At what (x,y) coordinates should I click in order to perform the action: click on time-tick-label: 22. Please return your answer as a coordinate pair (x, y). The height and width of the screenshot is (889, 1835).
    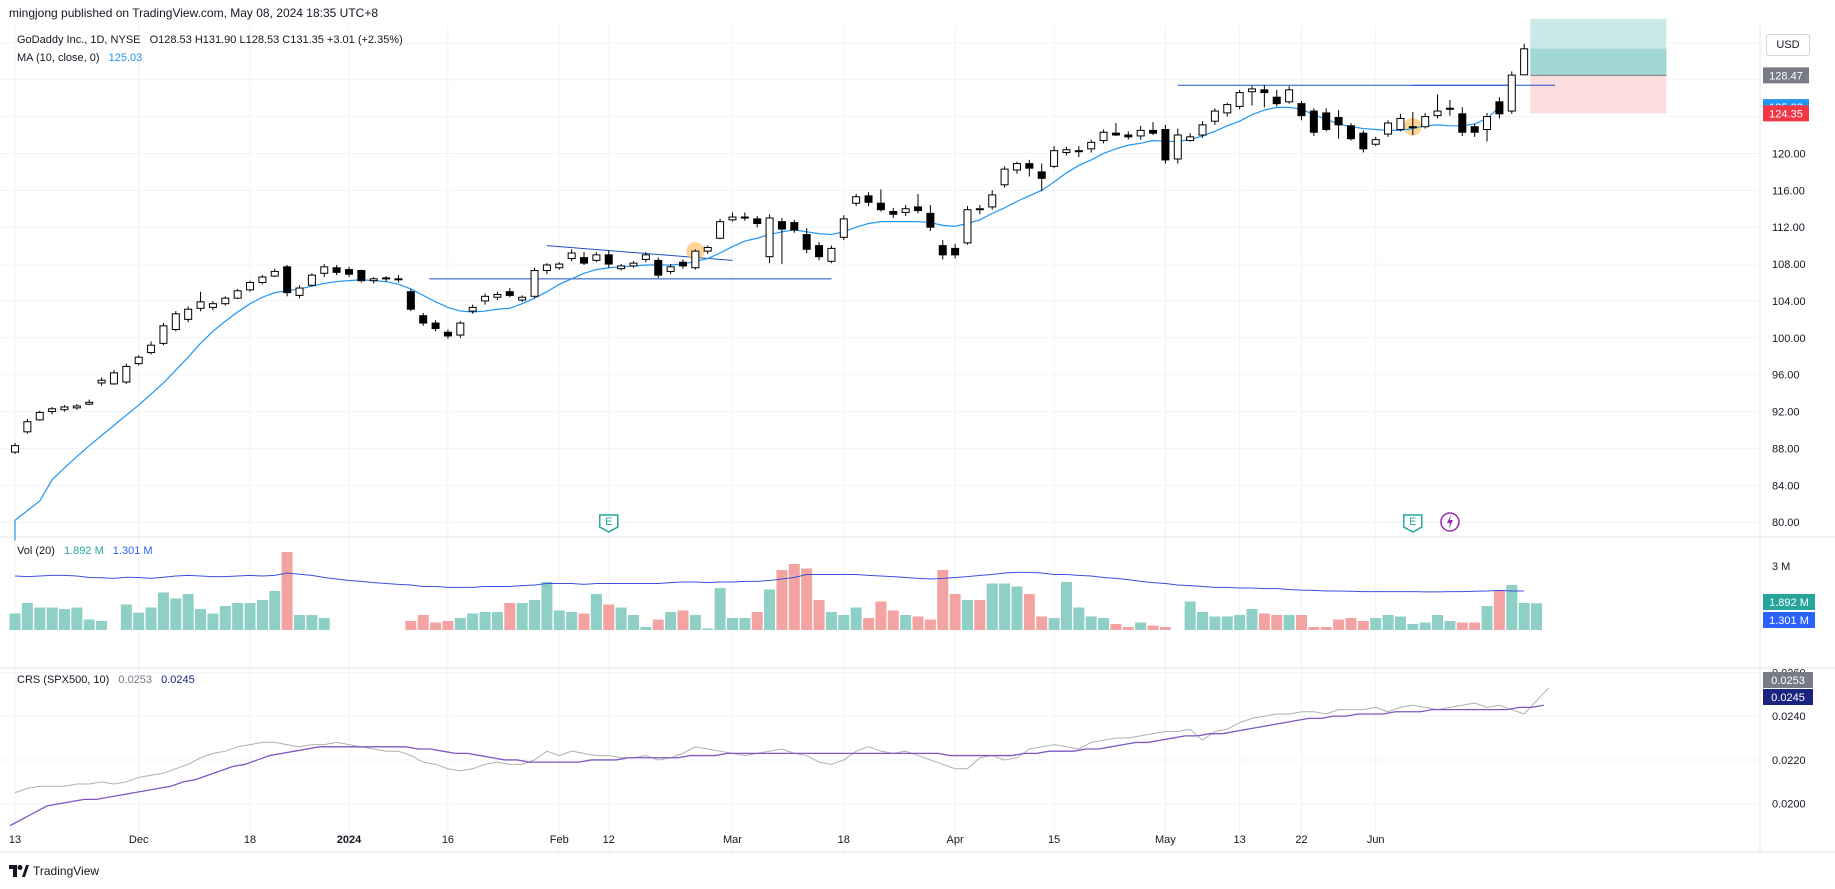
    Looking at the image, I should click on (1301, 840).